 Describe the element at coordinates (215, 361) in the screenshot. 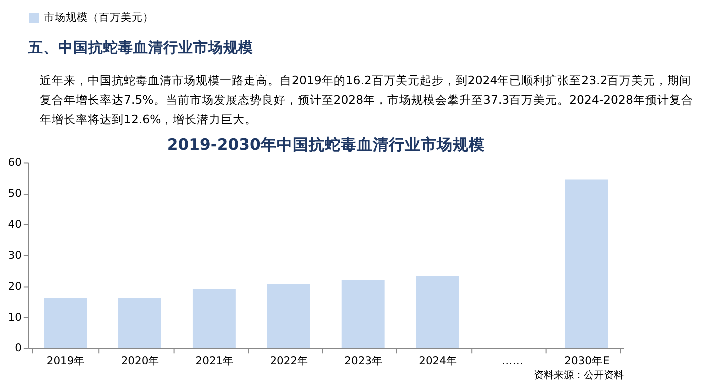

I see `x-tick-label: 2021年` at that location.